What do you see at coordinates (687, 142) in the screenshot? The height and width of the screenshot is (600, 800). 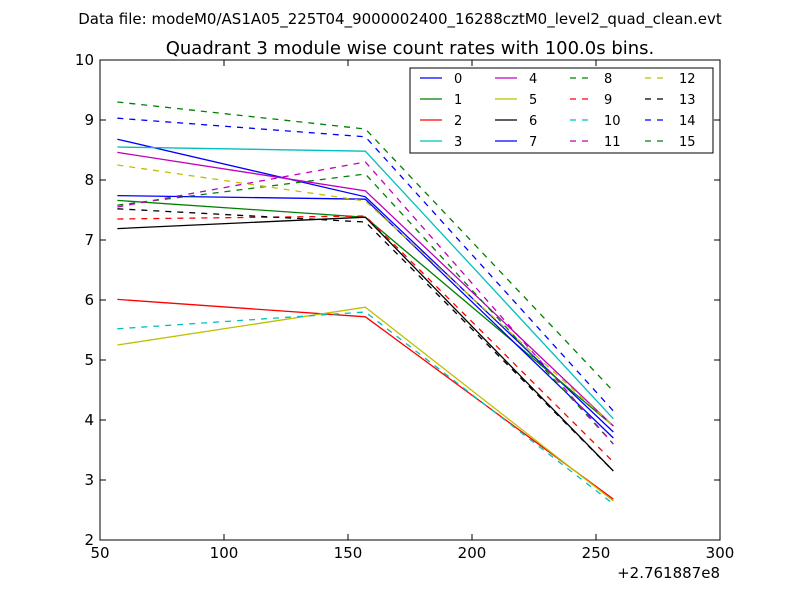 I see `legend-label-15: 15` at bounding box center [687, 142].